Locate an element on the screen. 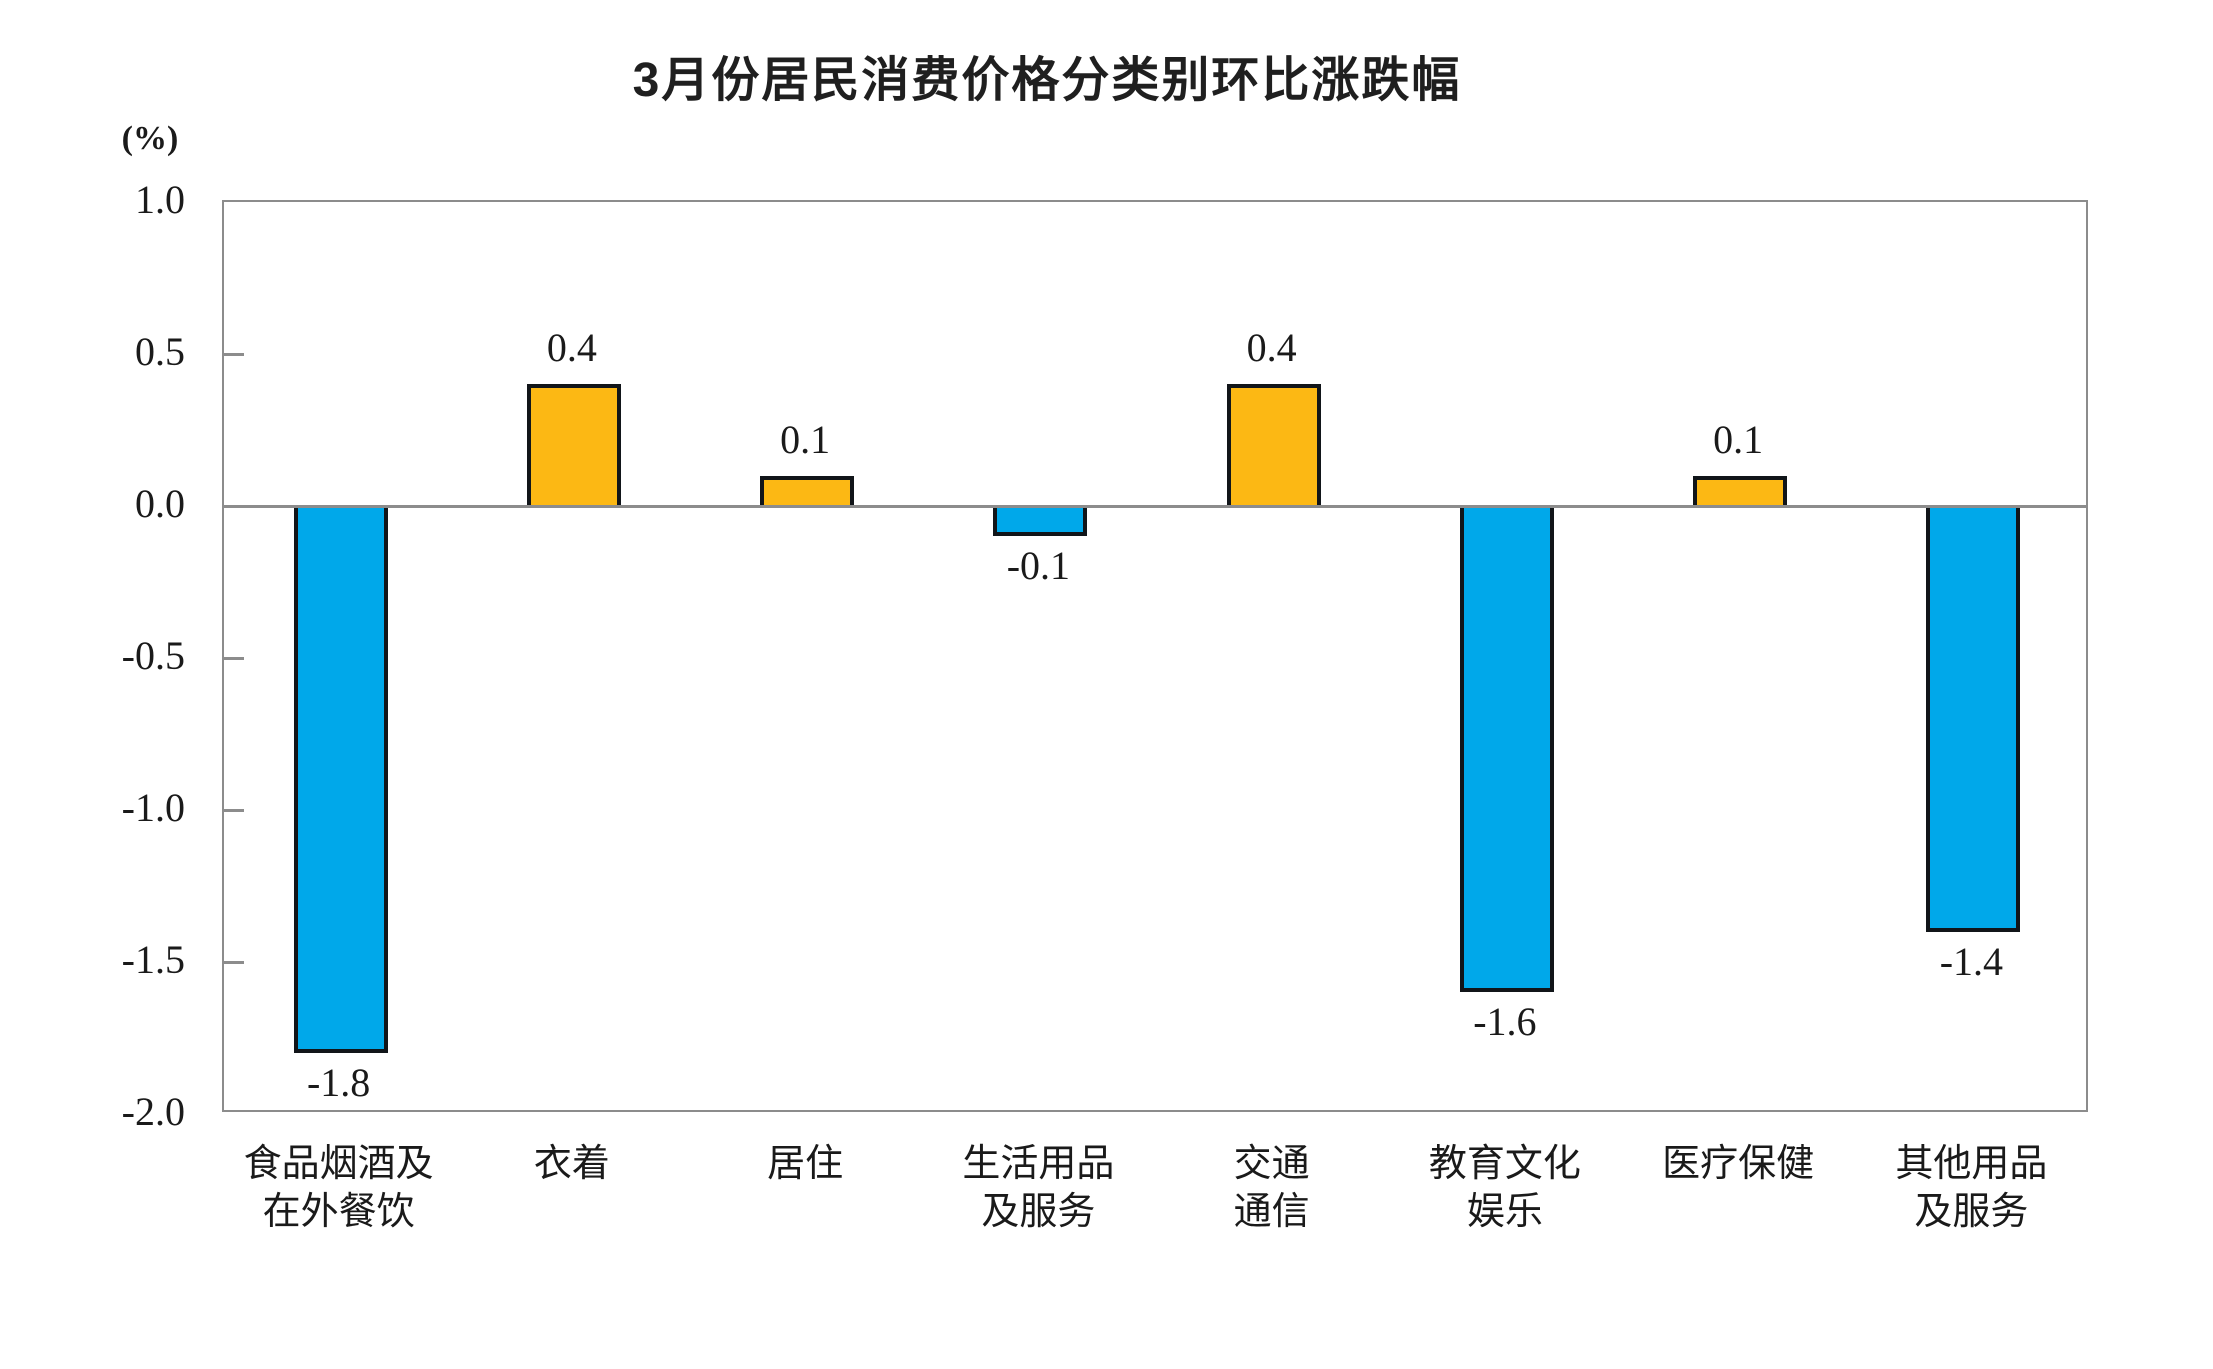 This screenshot has height=1369, width=2213. x-axis-label: 衣着 is located at coordinates (572, 1164).